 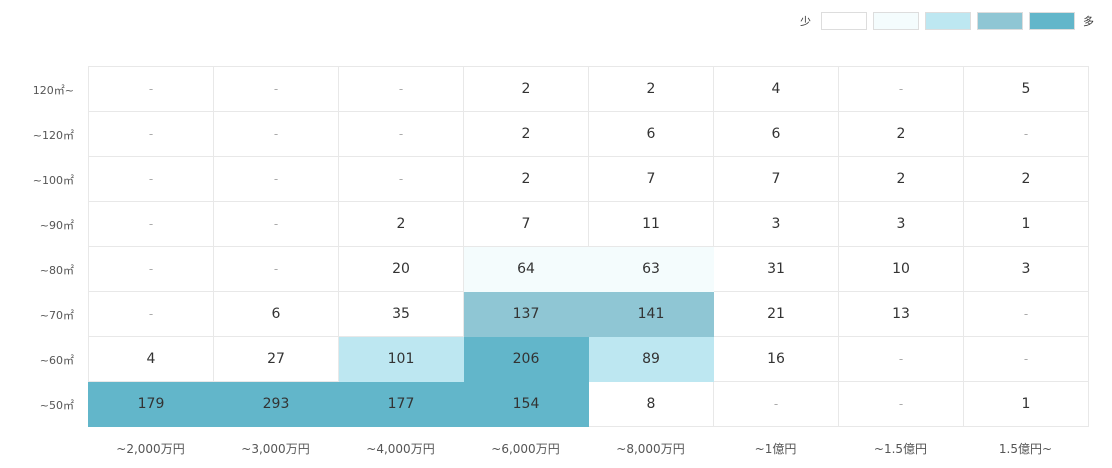 What do you see at coordinates (901, 314) in the screenshot?
I see `heatmap-cell: 13` at bounding box center [901, 314].